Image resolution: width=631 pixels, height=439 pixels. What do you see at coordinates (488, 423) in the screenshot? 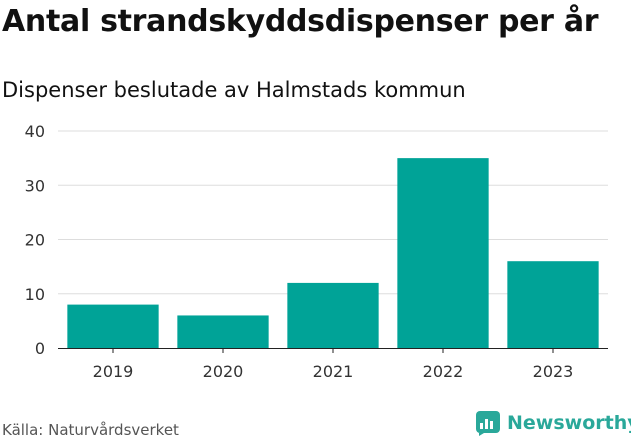
I see `newsworthy-logo-icon` at bounding box center [488, 423].